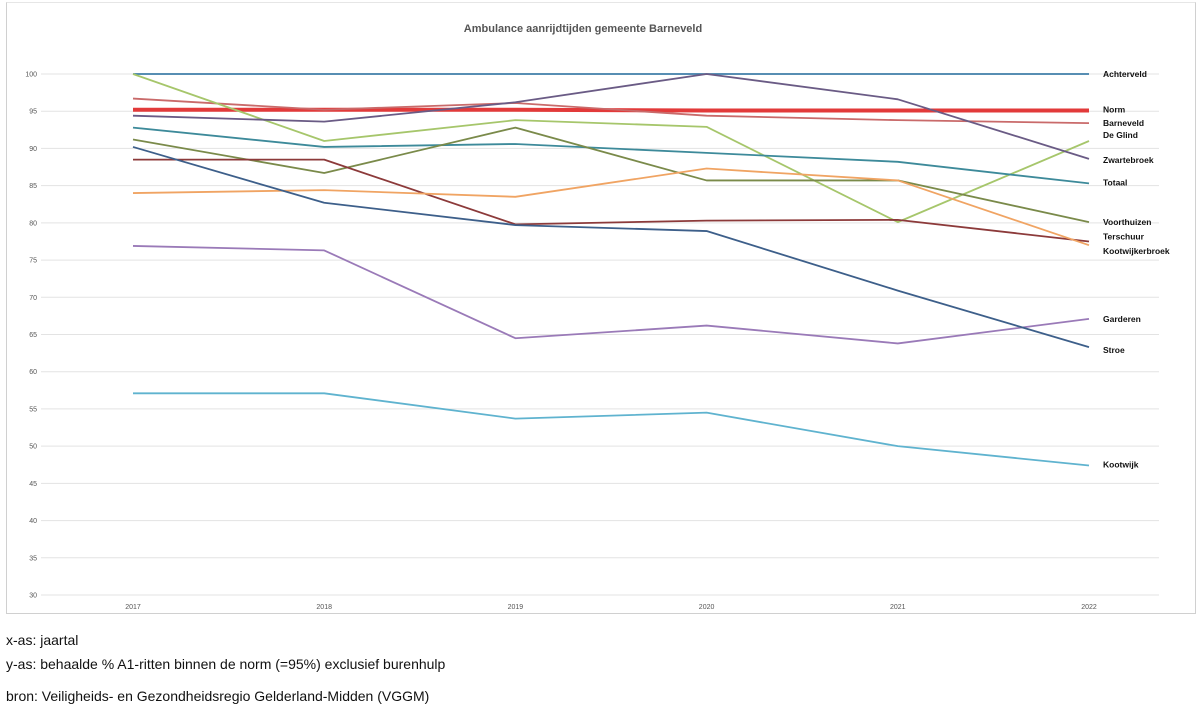 The height and width of the screenshot is (728, 1200). Describe the element at coordinates (1128, 160) in the screenshot. I see `series-label-zwartebroek: Zwartebroek` at that location.